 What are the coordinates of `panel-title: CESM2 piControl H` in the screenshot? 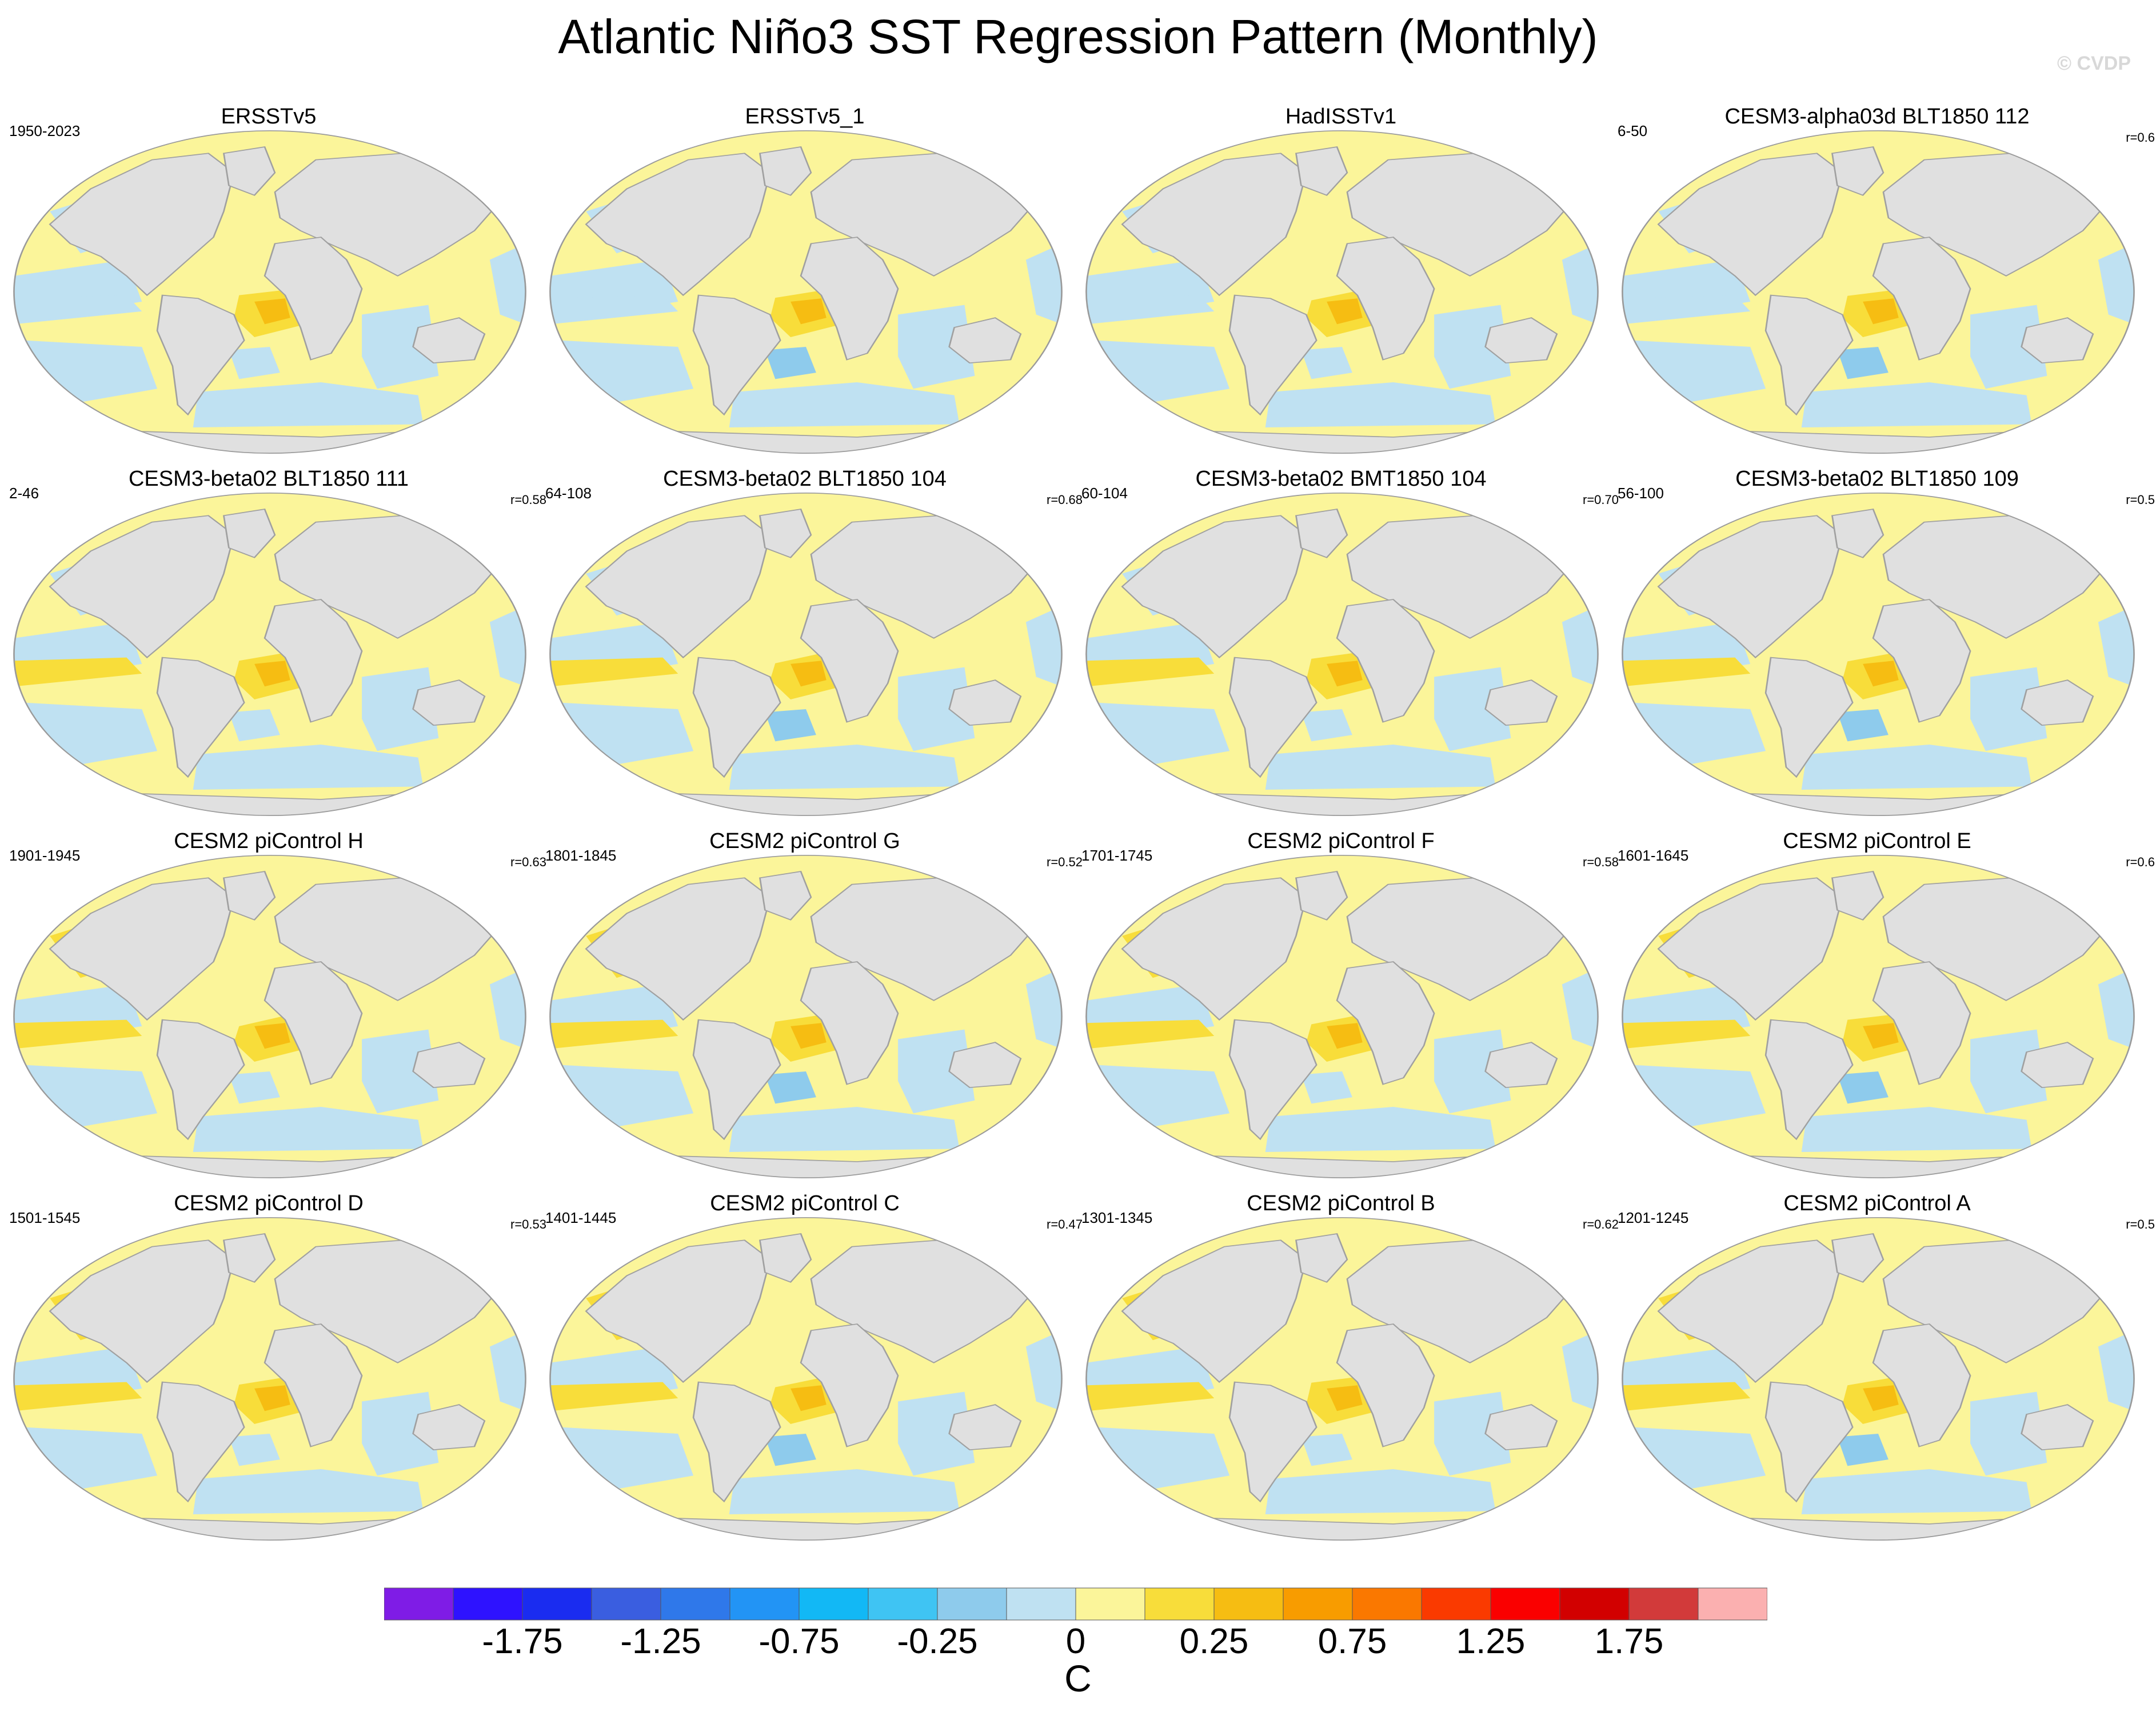 It's located at (269, 841).